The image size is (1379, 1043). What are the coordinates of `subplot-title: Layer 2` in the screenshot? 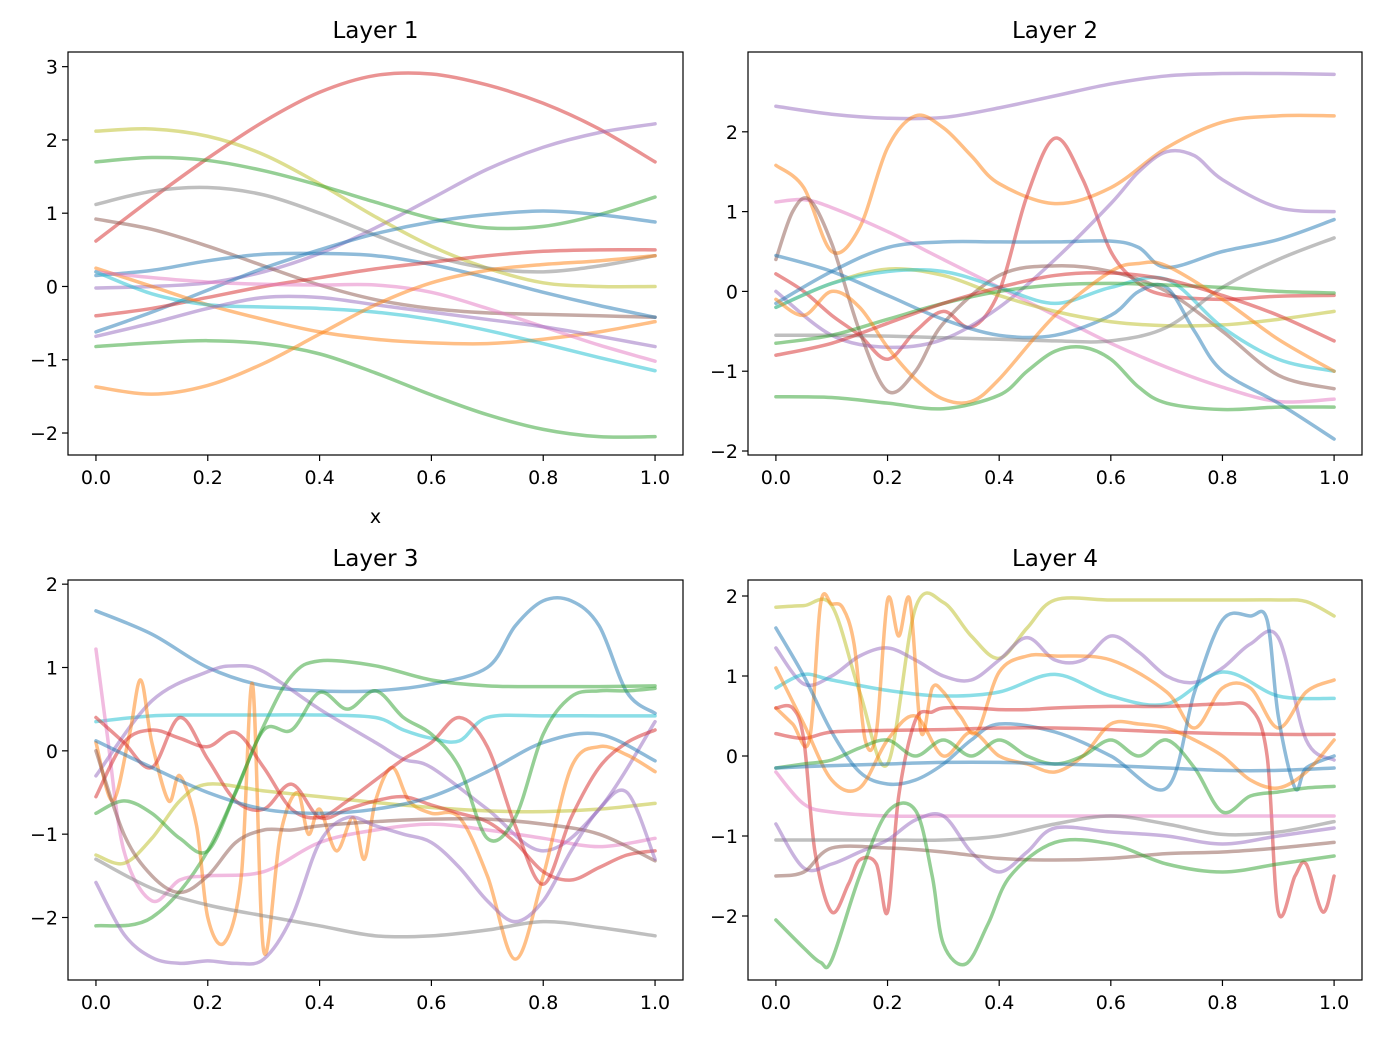 It's located at (1055, 31).